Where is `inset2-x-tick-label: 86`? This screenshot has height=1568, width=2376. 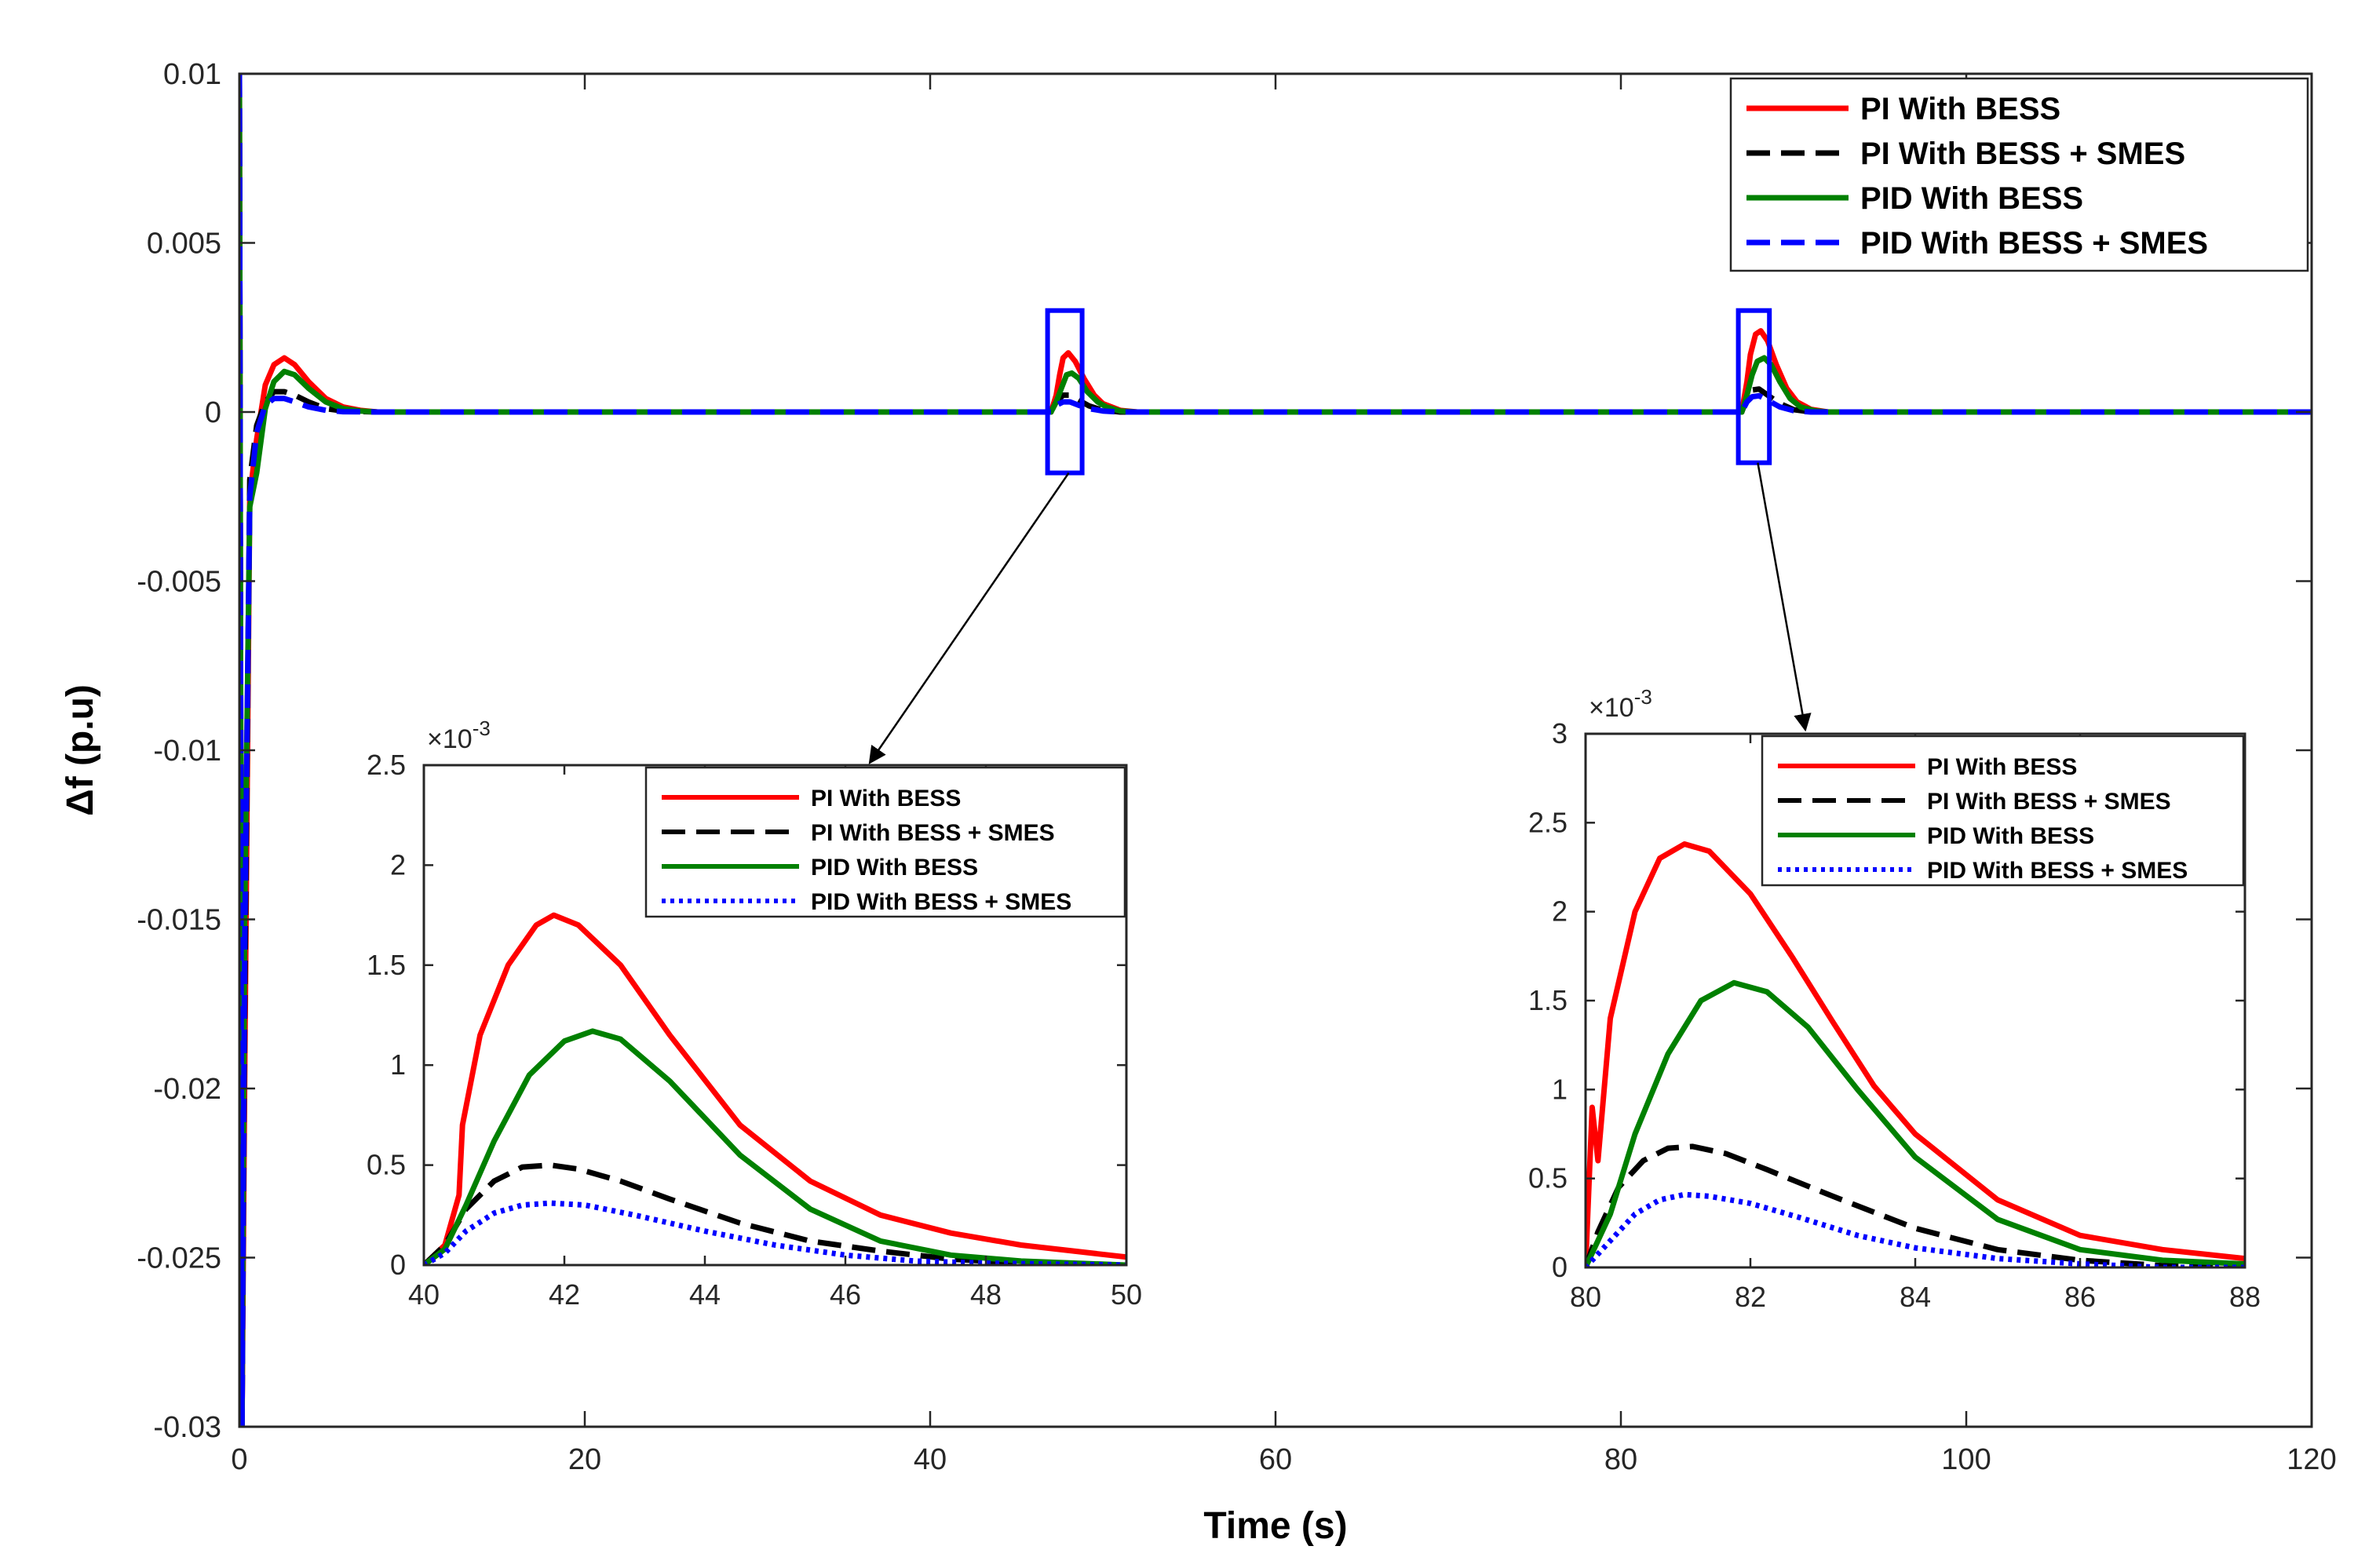 inset2-x-tick-label: 86 is located at coordinates (2080, 1297).